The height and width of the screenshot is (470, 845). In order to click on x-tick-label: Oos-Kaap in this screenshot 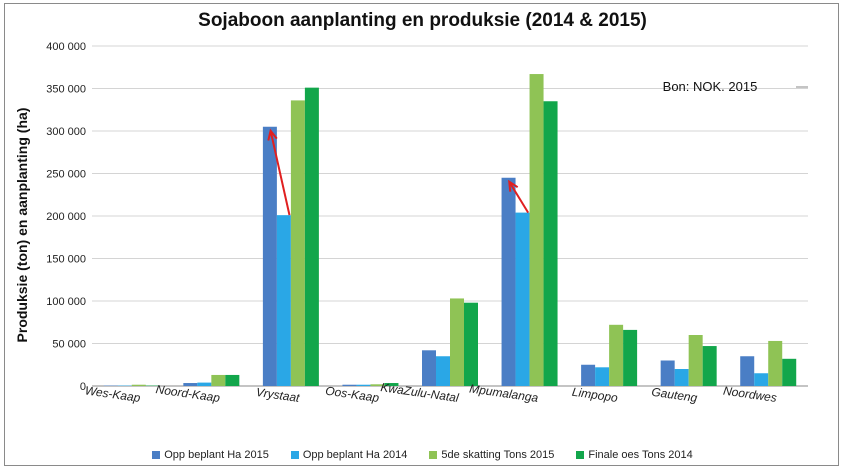, I will do `click(353, 394)`.